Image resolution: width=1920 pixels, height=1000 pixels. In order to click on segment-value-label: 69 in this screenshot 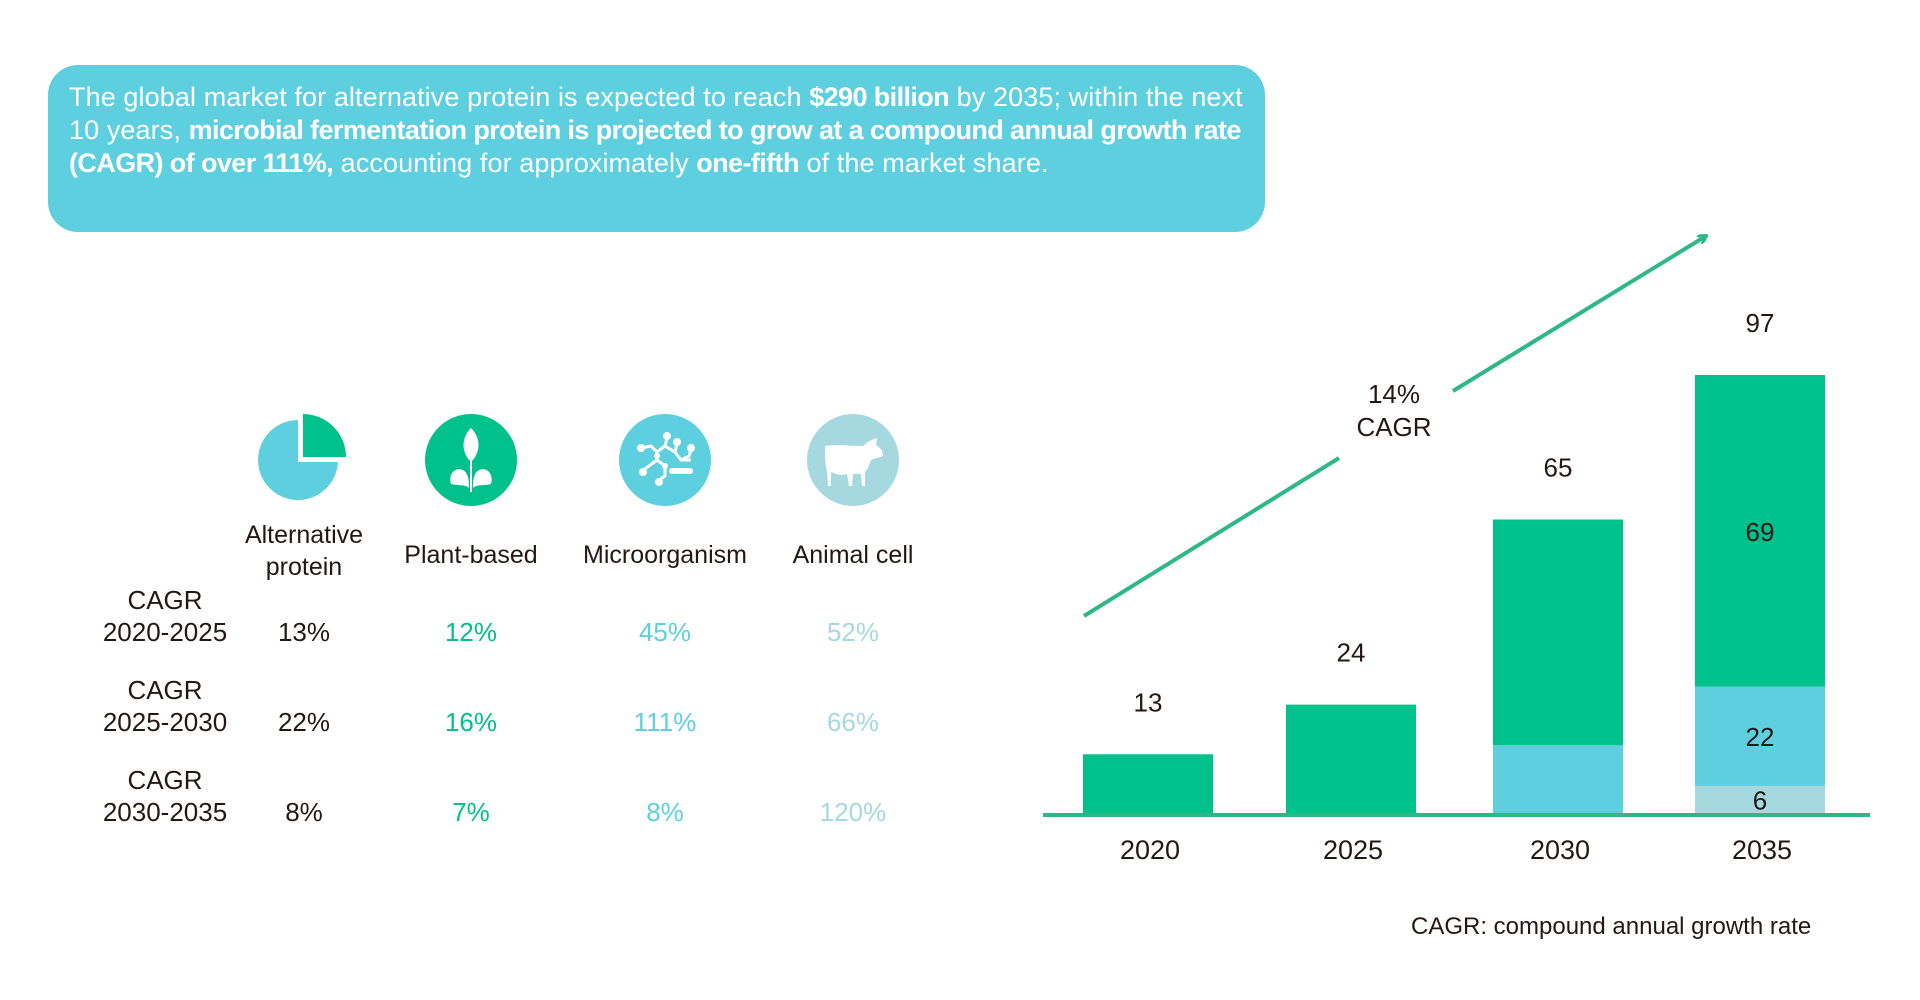, I will do `click(1760, 532)`.